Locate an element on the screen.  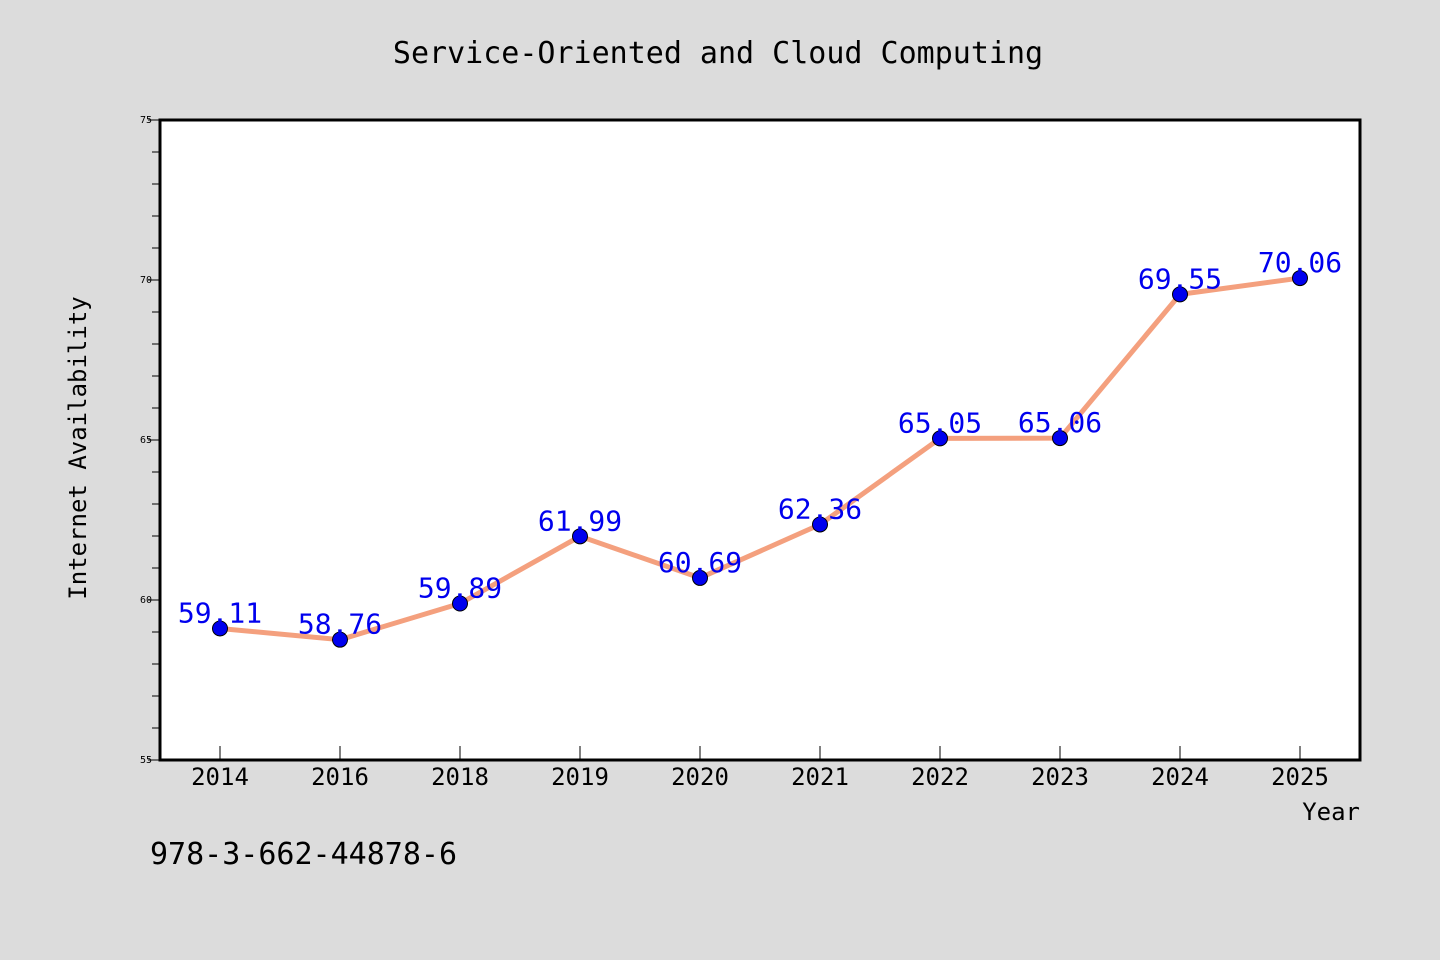
y-tick-label: 75 is located at coordinates (146, 120).